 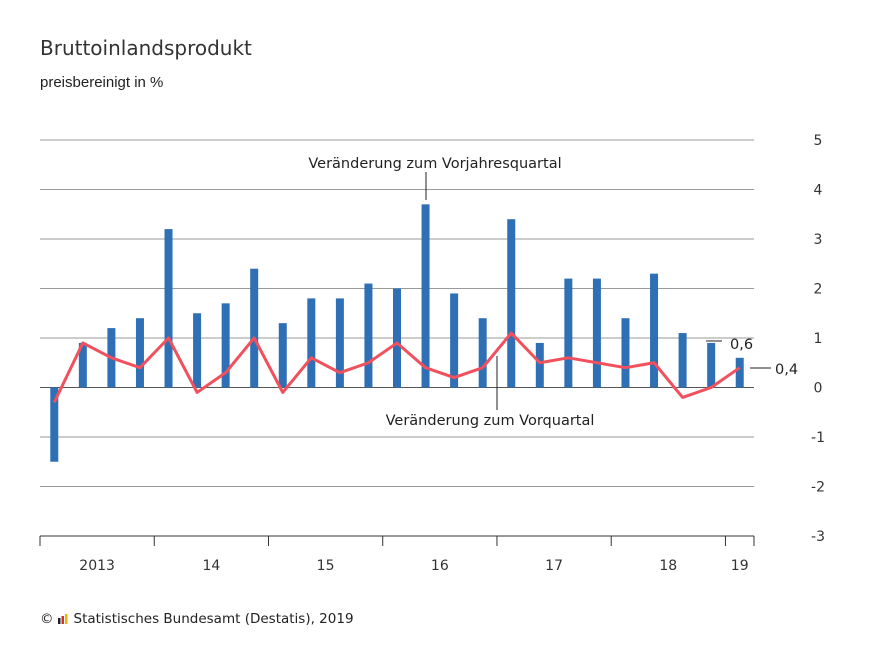 I want to click on legend-label-yoy: Veränderung zum Vorjahresquartal, so click(x=434, y=164).